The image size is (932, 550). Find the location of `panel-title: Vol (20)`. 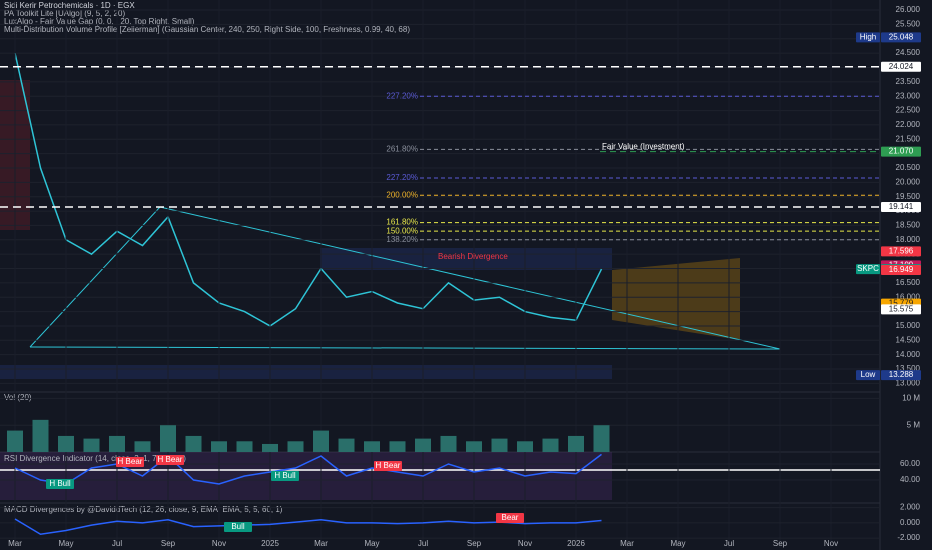

panel-title: Vol (20) is located at coordinates (18, 397).